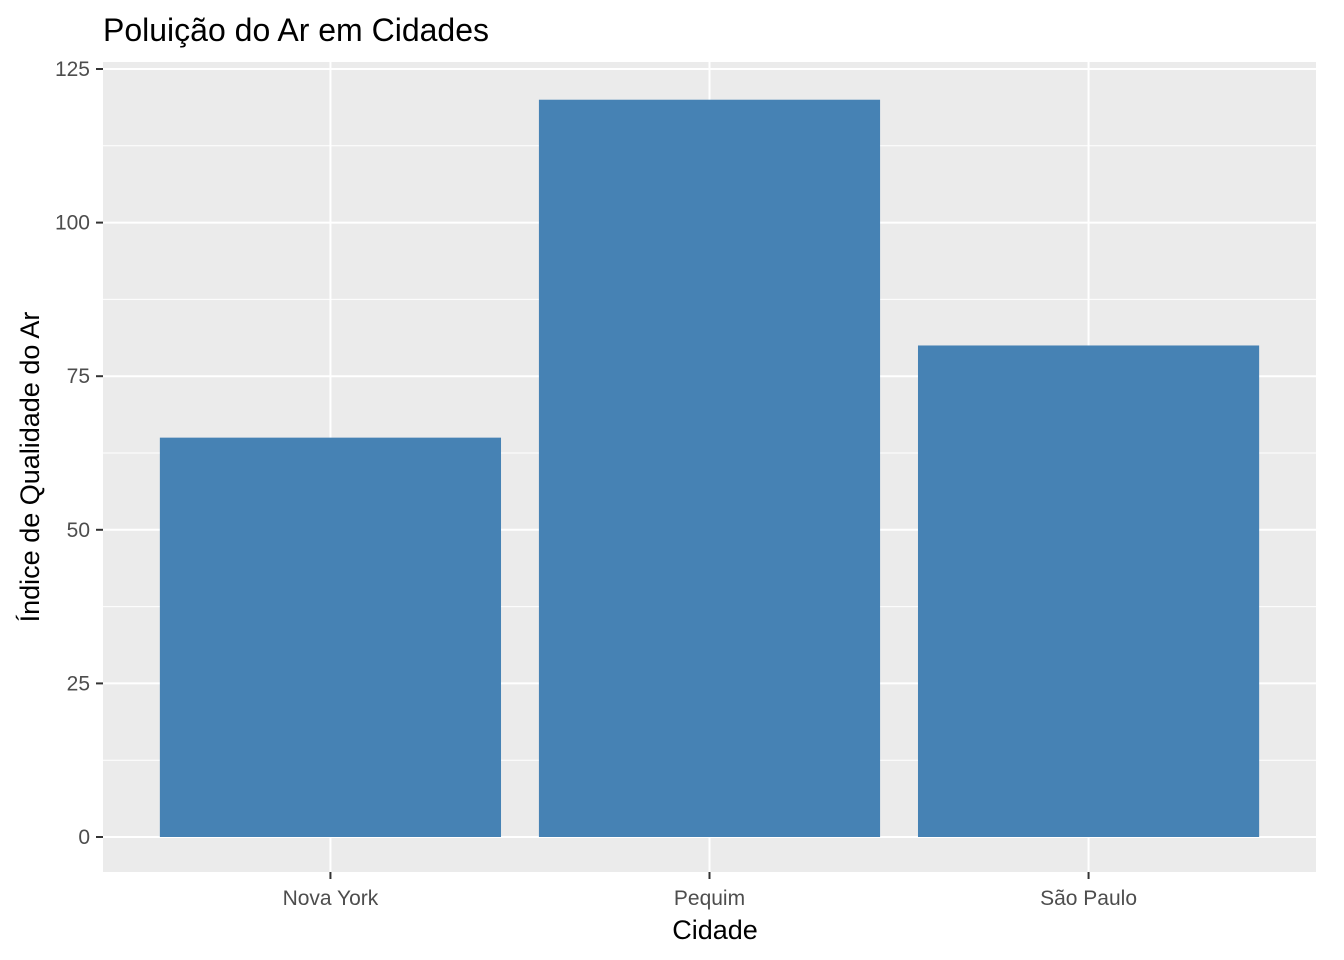 This screenshot has height=960, width=1344. What do you see at coordinates (1088, 591) in the screenshot?
I see `bar-são-paulo` at bounding box center [1088, 591].